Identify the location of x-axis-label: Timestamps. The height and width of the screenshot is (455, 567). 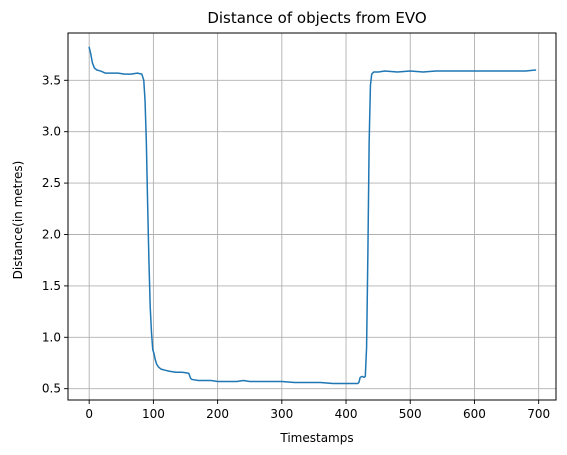
(316, 438).